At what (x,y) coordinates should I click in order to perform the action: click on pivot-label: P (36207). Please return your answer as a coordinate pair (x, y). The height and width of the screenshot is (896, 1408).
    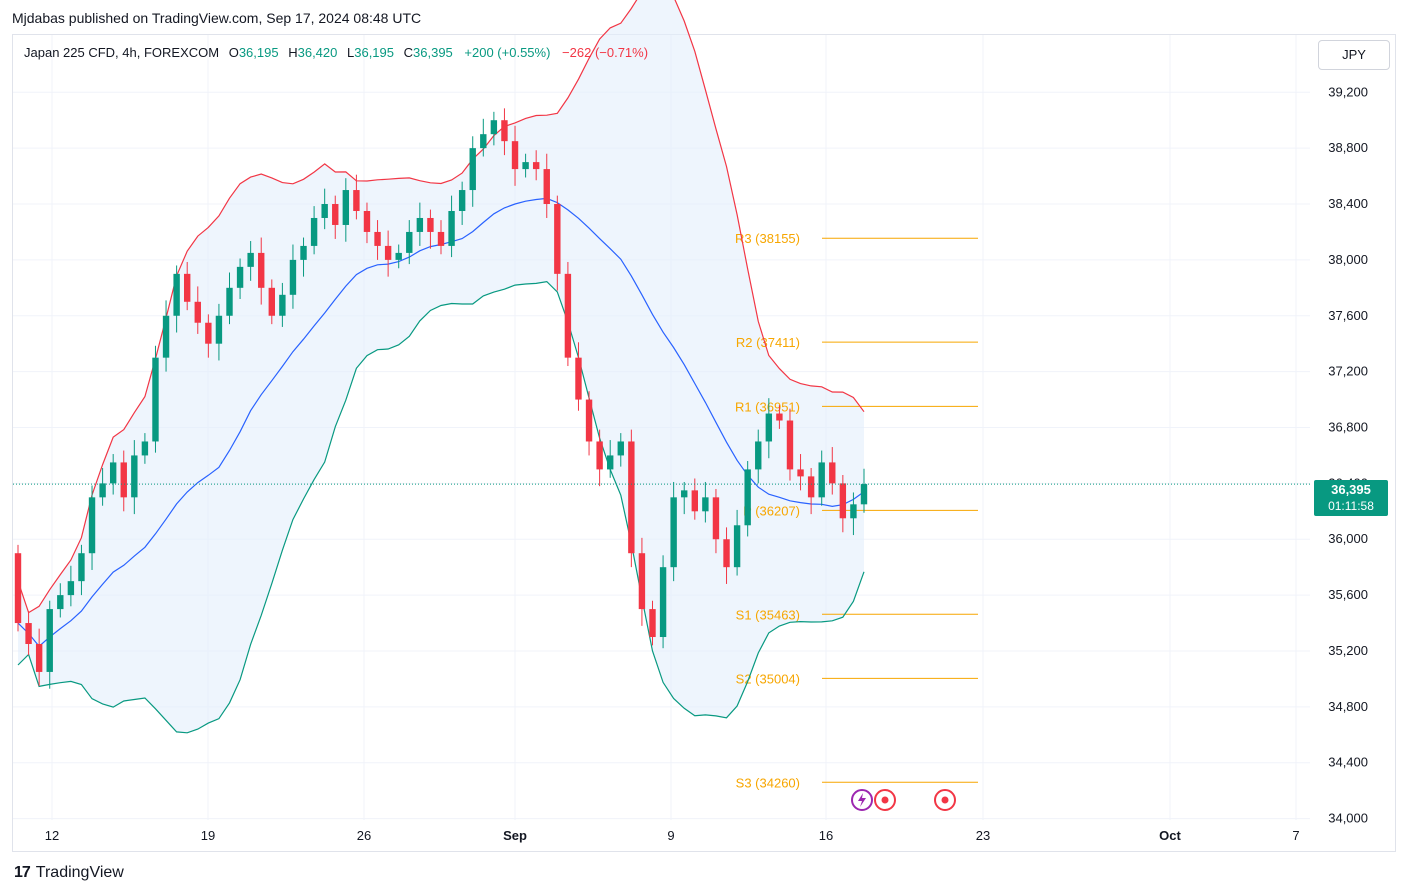
    Looking at the image, I should click on (771, 510).